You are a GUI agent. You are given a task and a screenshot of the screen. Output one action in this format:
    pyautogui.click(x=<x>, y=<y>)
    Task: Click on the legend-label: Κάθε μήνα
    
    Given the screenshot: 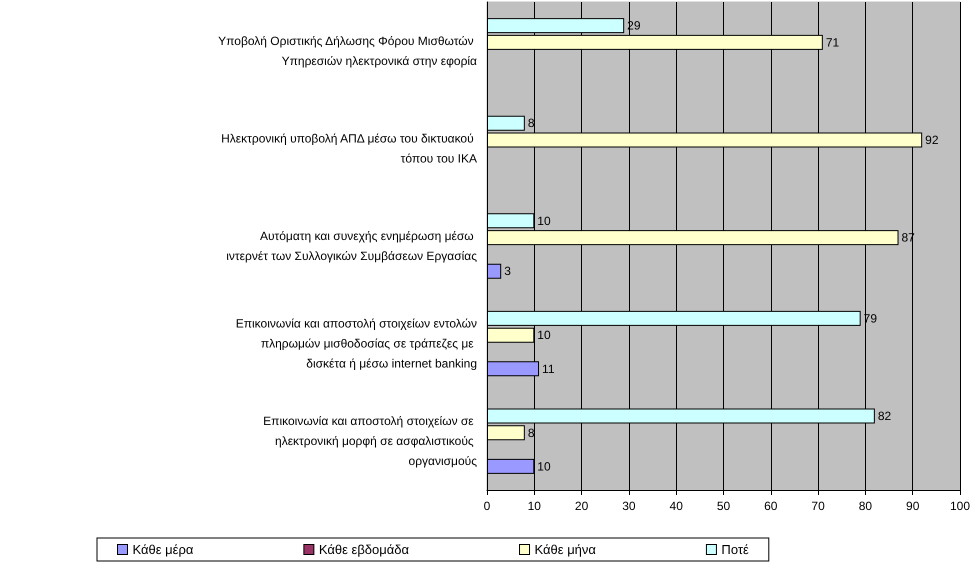 What is the action you would take?
    pyautogui.click(x=565, y=549)
    